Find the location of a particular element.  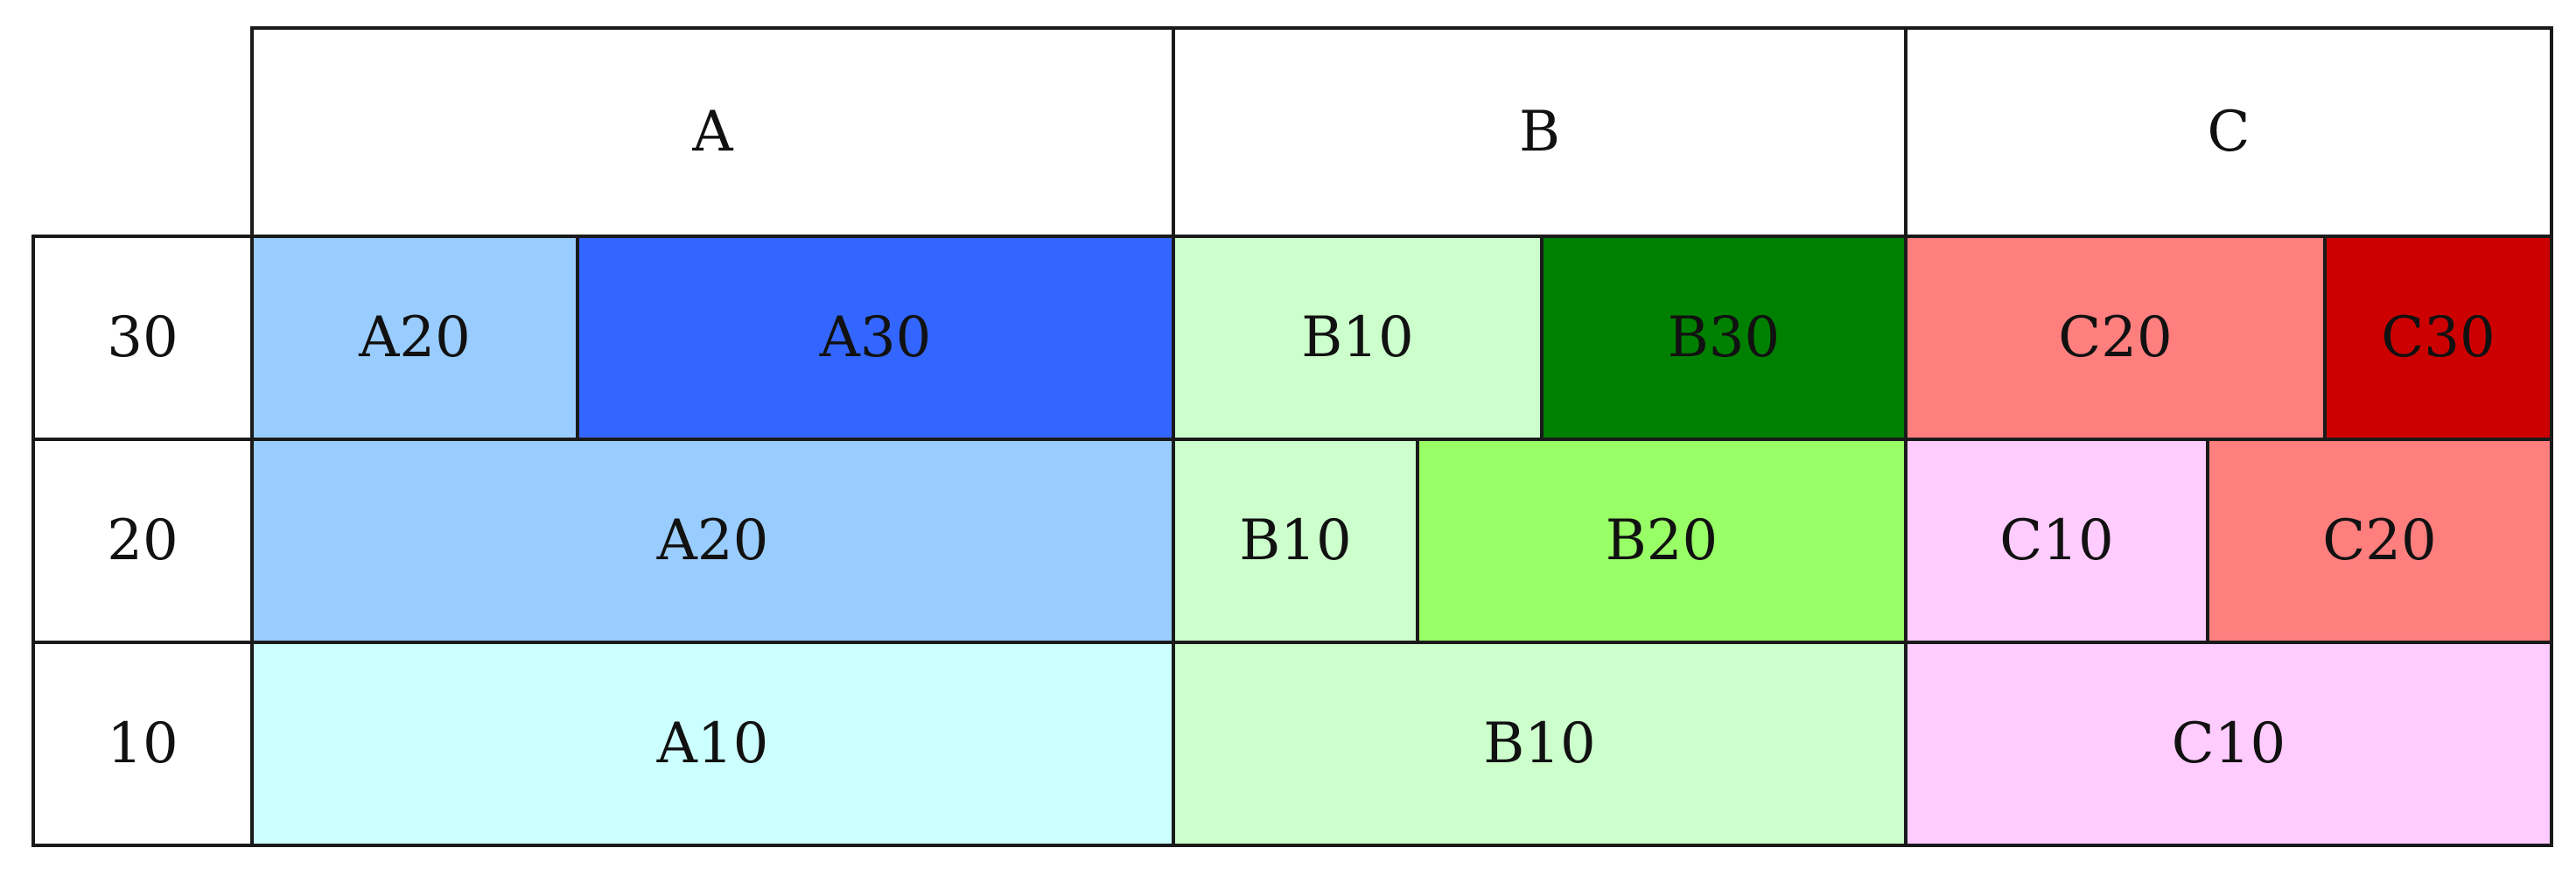

block-b10-row-20: B10 is located at coordinates (1295, 541).